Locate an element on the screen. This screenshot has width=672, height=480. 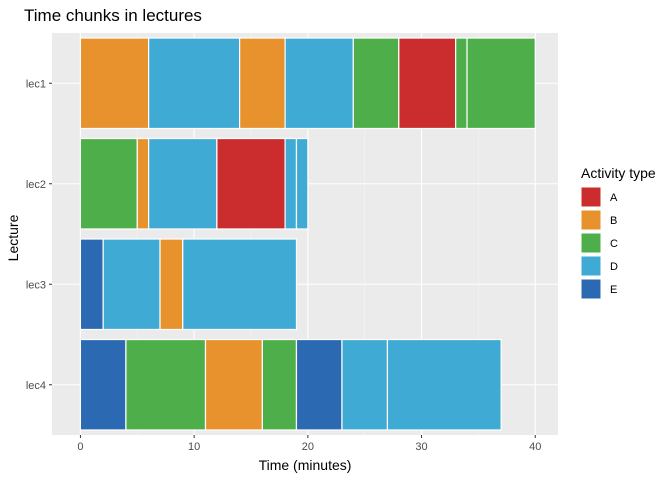
legend-key-E is located at coordinates (591, 289).